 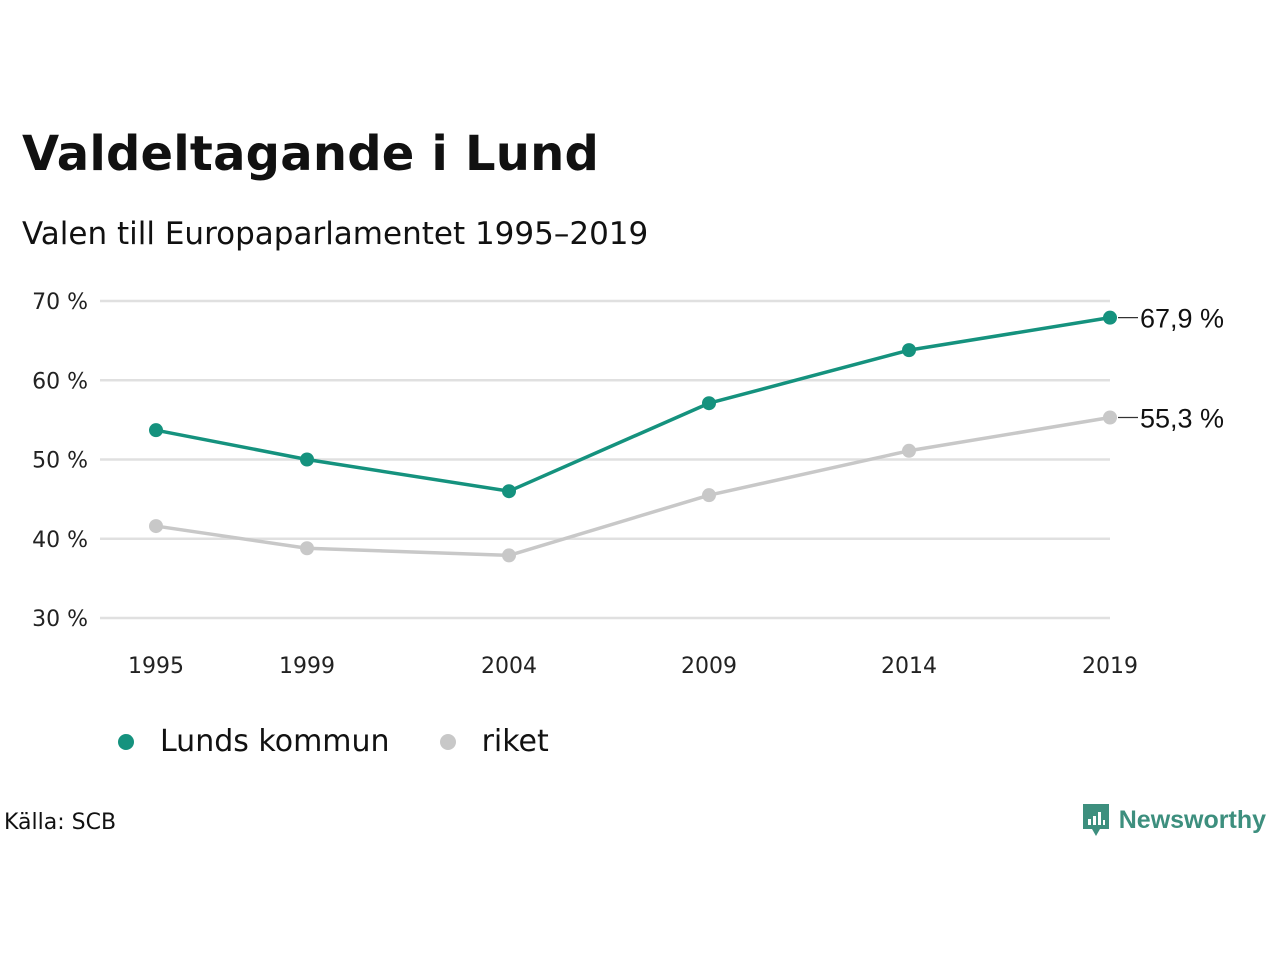 I want to click on x-tick-label-2019: 2019, so click(x=1110, y=666).